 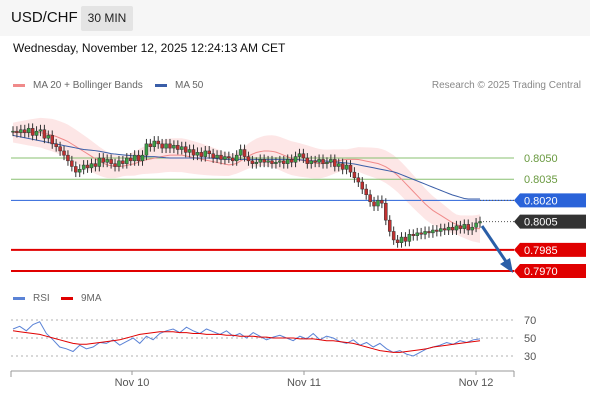 I want to click on top-bar: USD/CHF 30 MIN, so click(x=295, y=18).